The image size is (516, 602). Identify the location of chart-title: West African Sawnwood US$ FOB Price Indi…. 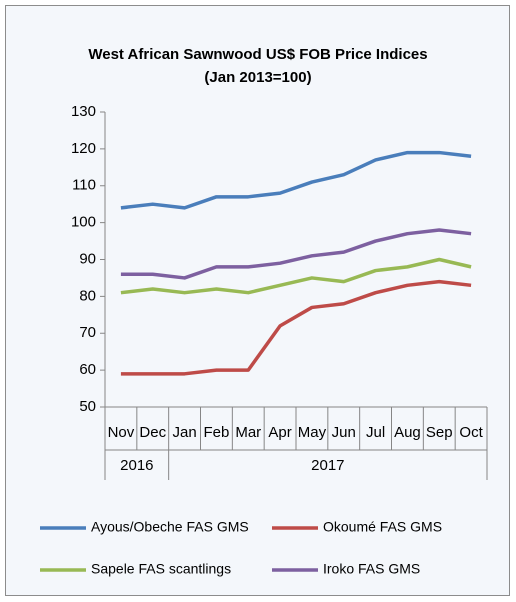
(257, 54).